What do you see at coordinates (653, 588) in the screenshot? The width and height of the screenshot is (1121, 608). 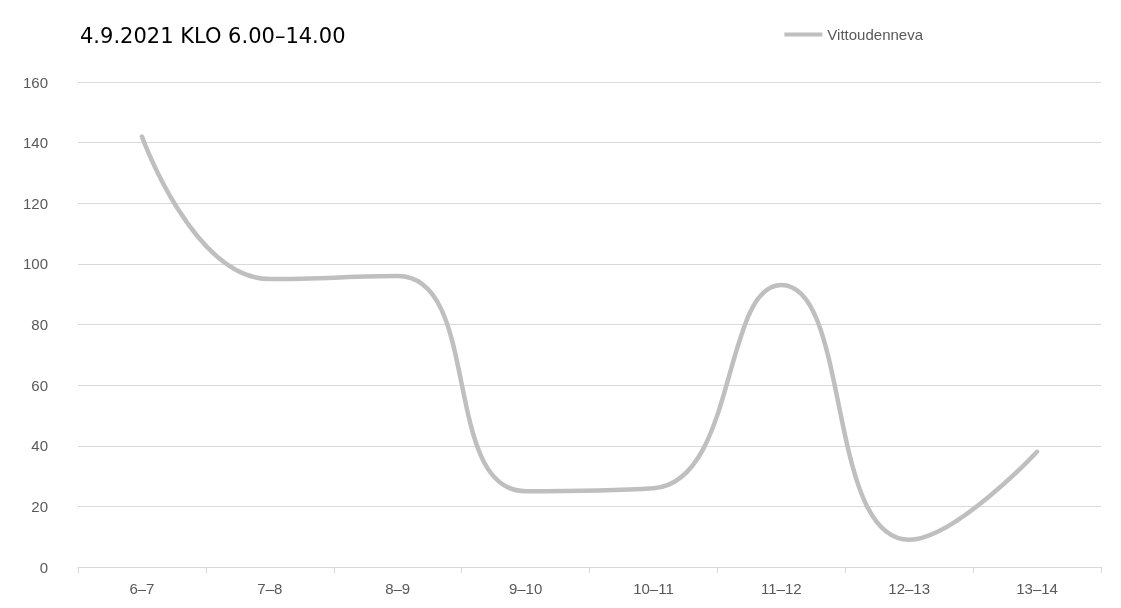 I see `x-tick-label: 10–11` at bounding box center [653, 588].